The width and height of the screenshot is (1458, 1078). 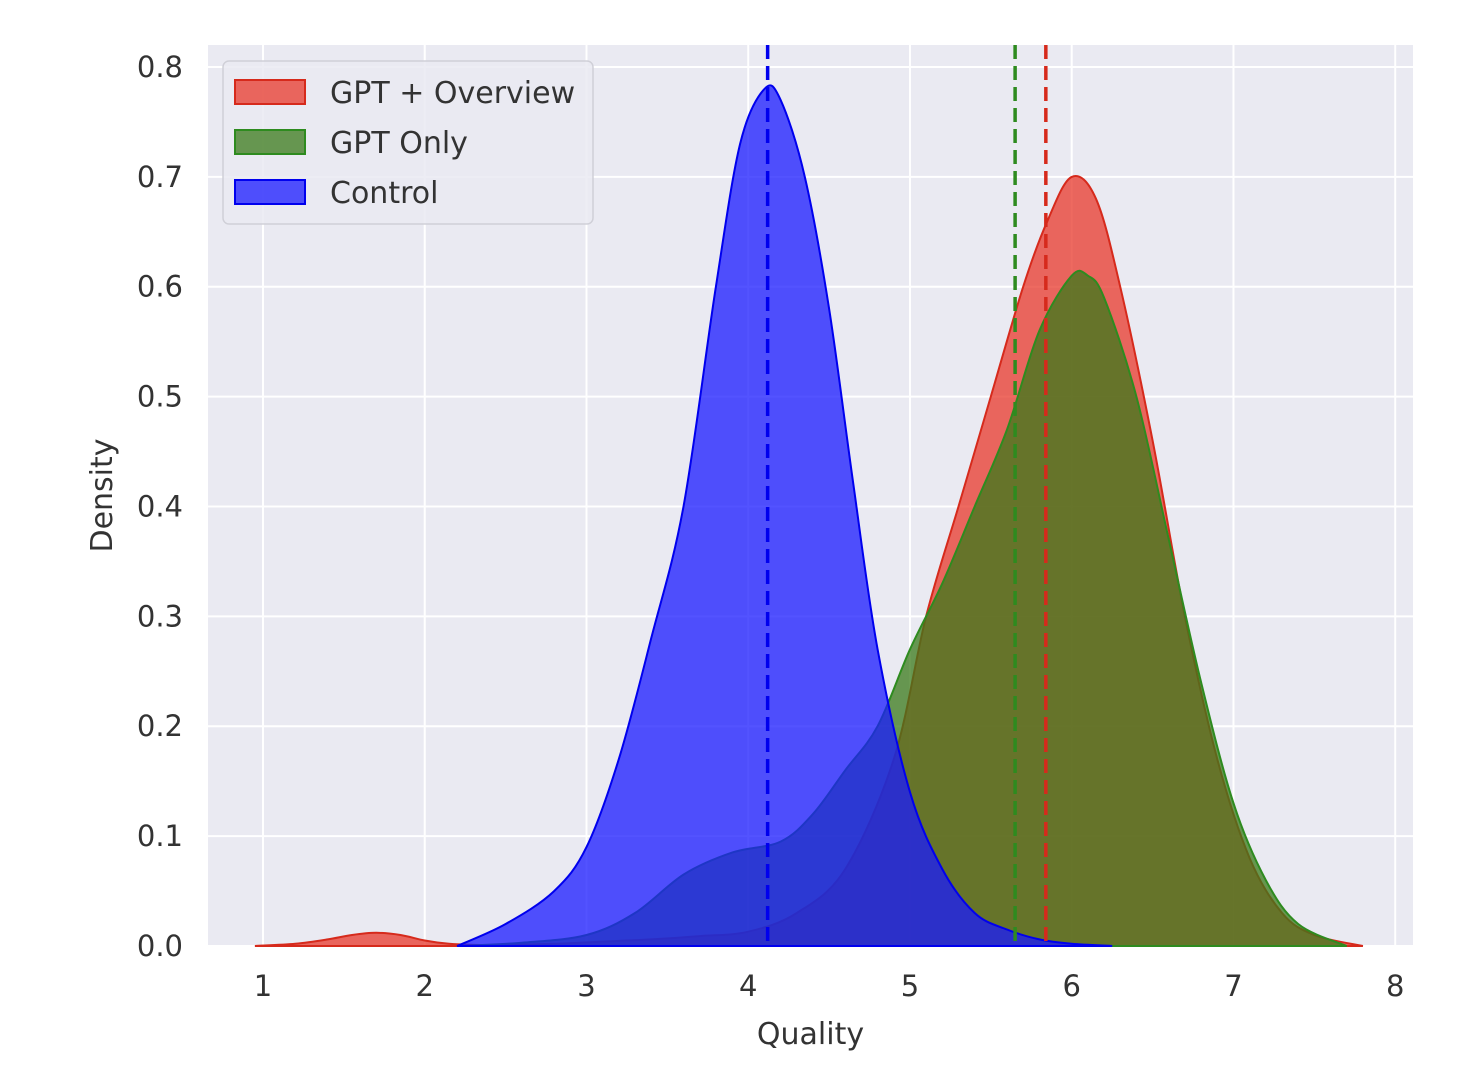 I want to click on x-tick-label: 8, so click(x=1395, y=986).